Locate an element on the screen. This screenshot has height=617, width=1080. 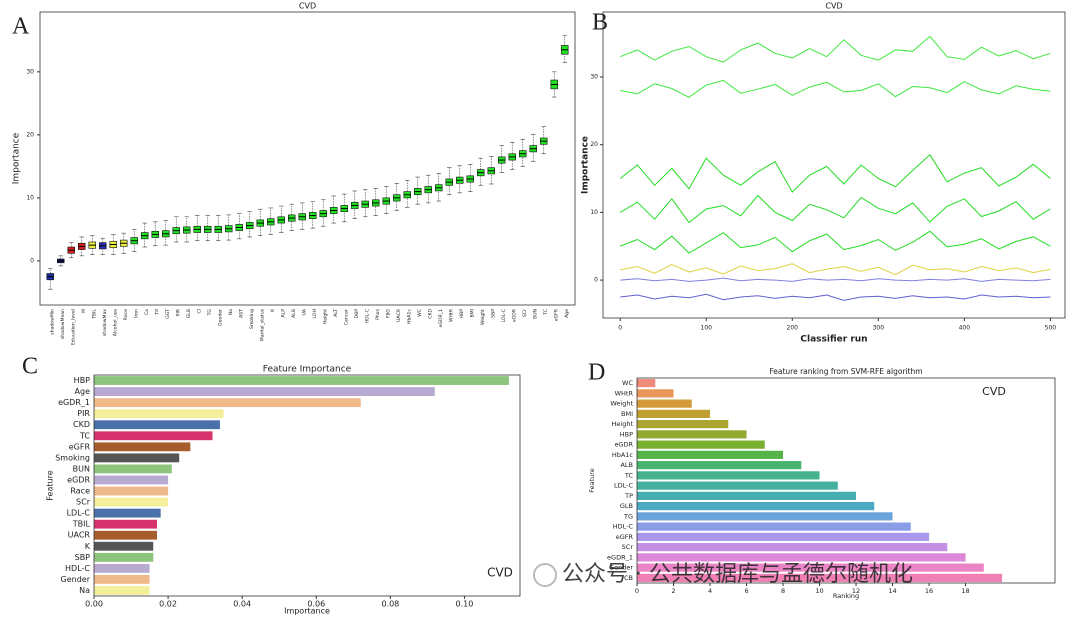
y-tick-label: WC is located at coordinates (627, 383).